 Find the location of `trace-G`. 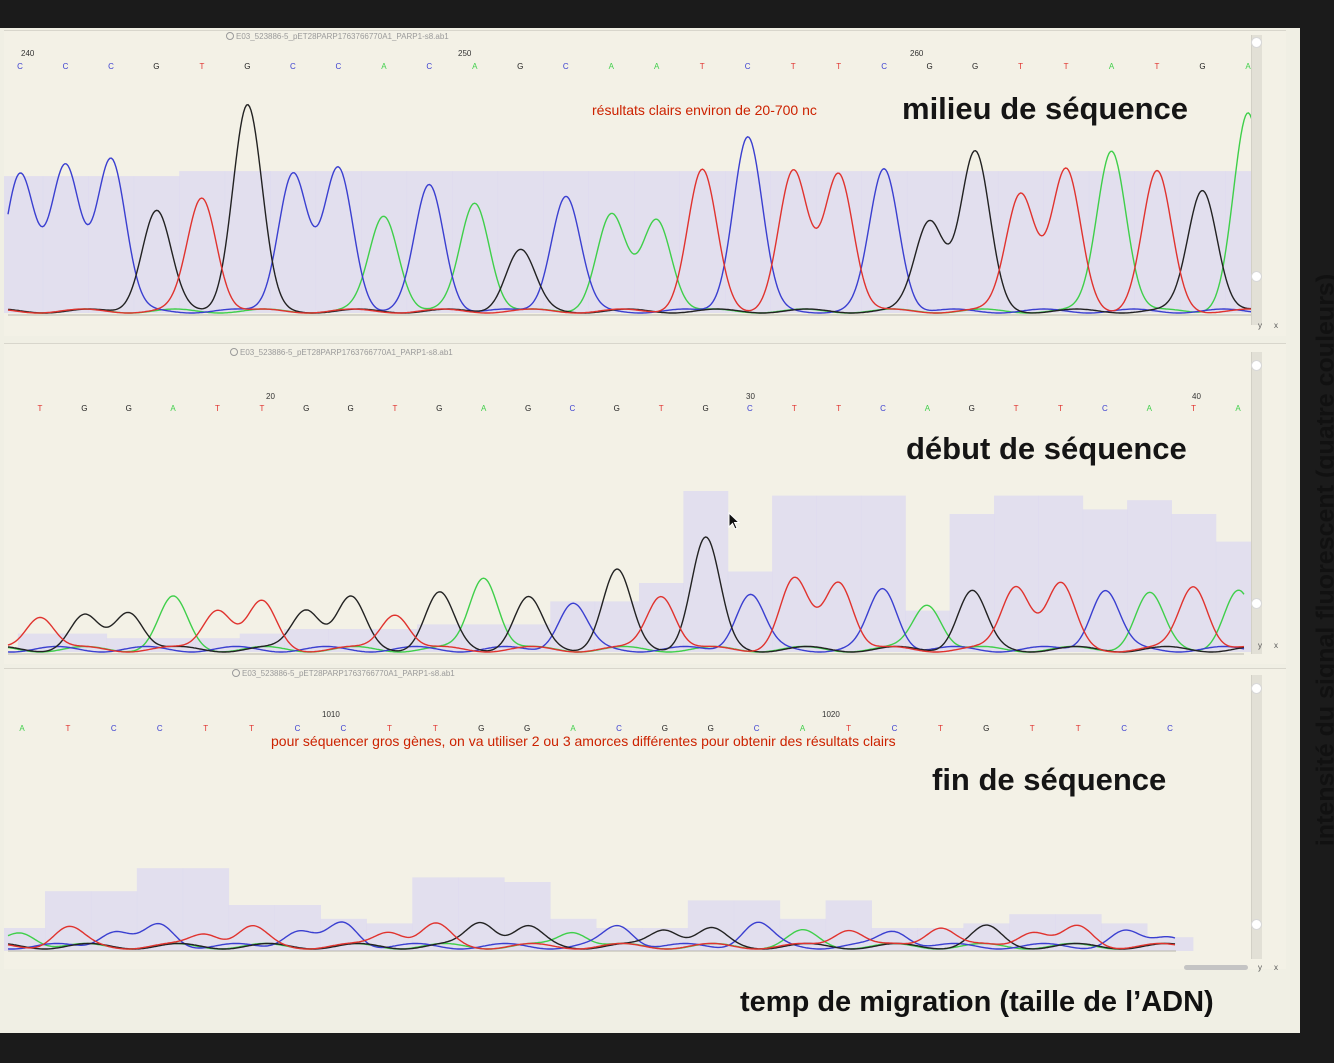

trace-G is located at coordinates (591, 935).